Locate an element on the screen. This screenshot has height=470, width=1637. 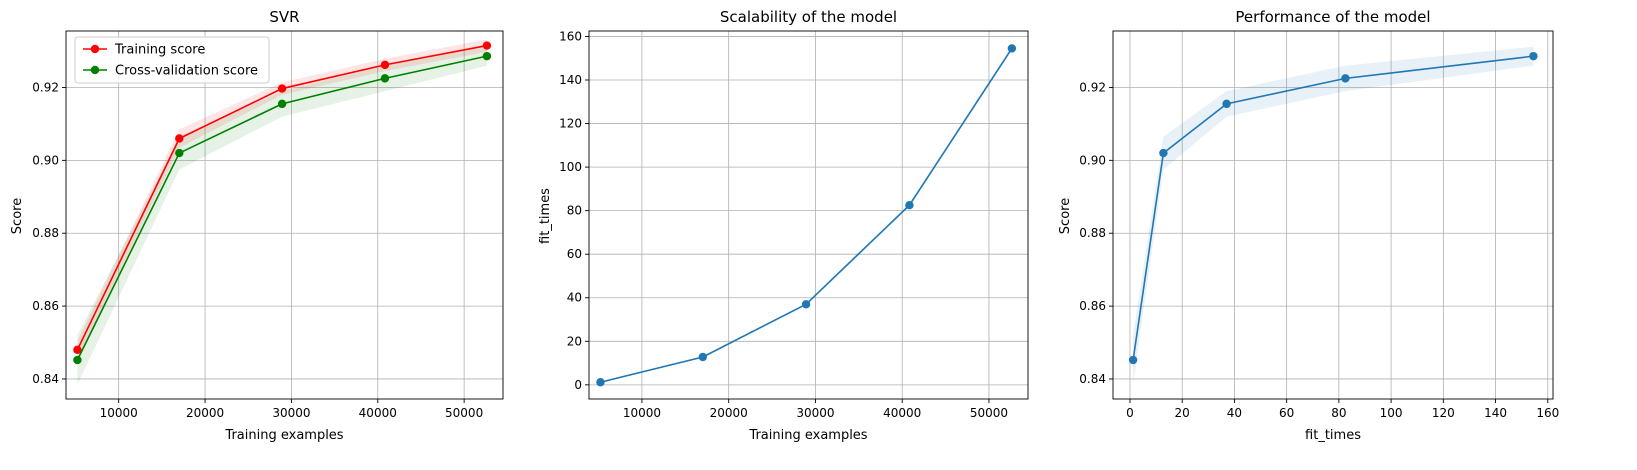
legend-box is located at coordinates (172, 60).